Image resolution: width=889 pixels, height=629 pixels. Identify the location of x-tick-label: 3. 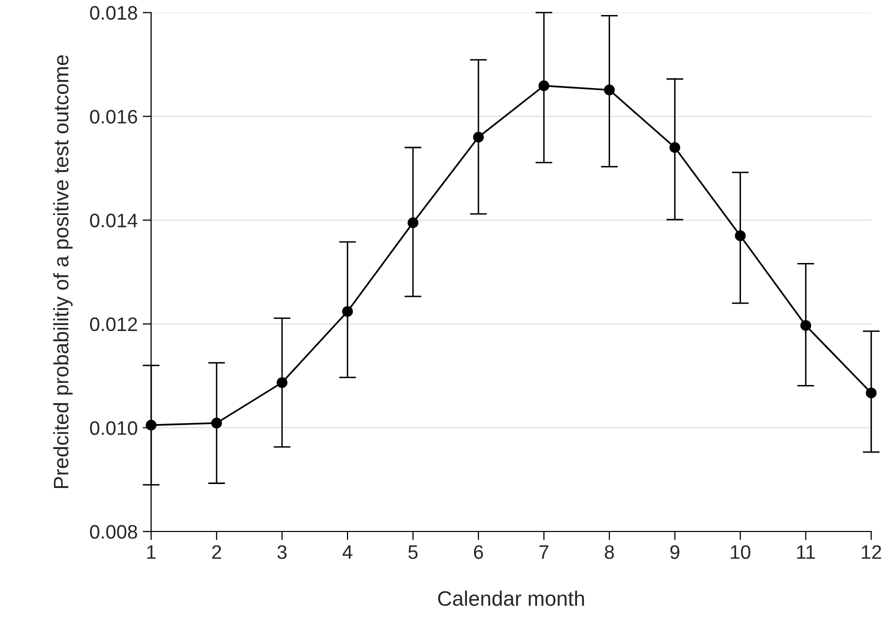
(282, 552).